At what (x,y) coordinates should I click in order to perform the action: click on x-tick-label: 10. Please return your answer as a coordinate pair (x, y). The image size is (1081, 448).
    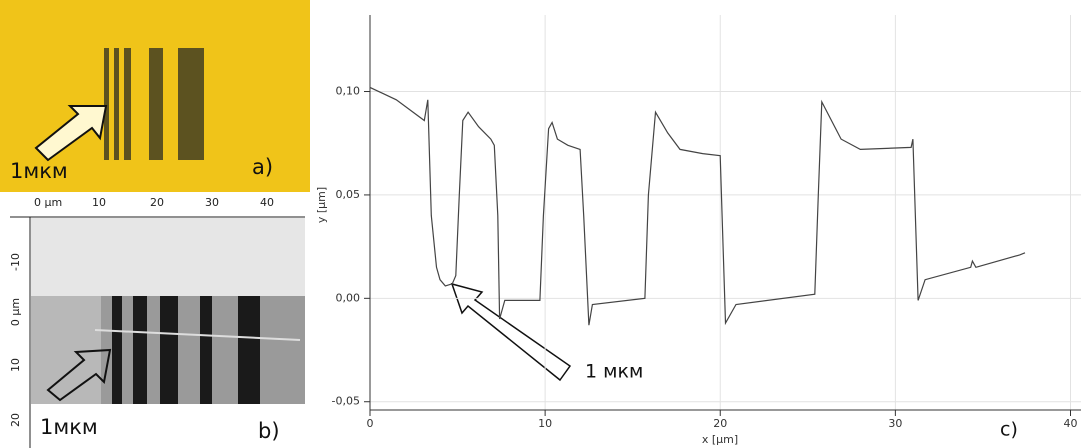
    Looking at the image, I should click on (545, 423).